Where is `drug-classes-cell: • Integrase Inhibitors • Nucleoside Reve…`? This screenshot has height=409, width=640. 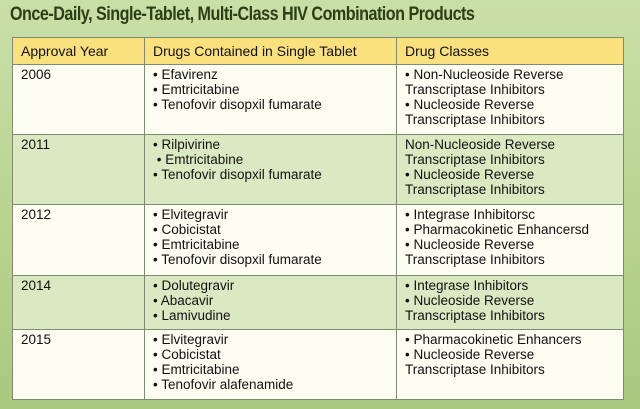 drug-classes-cell: • Integrase Inhibitors • Nucleoside Reve… is located at coordinates (510, 302).